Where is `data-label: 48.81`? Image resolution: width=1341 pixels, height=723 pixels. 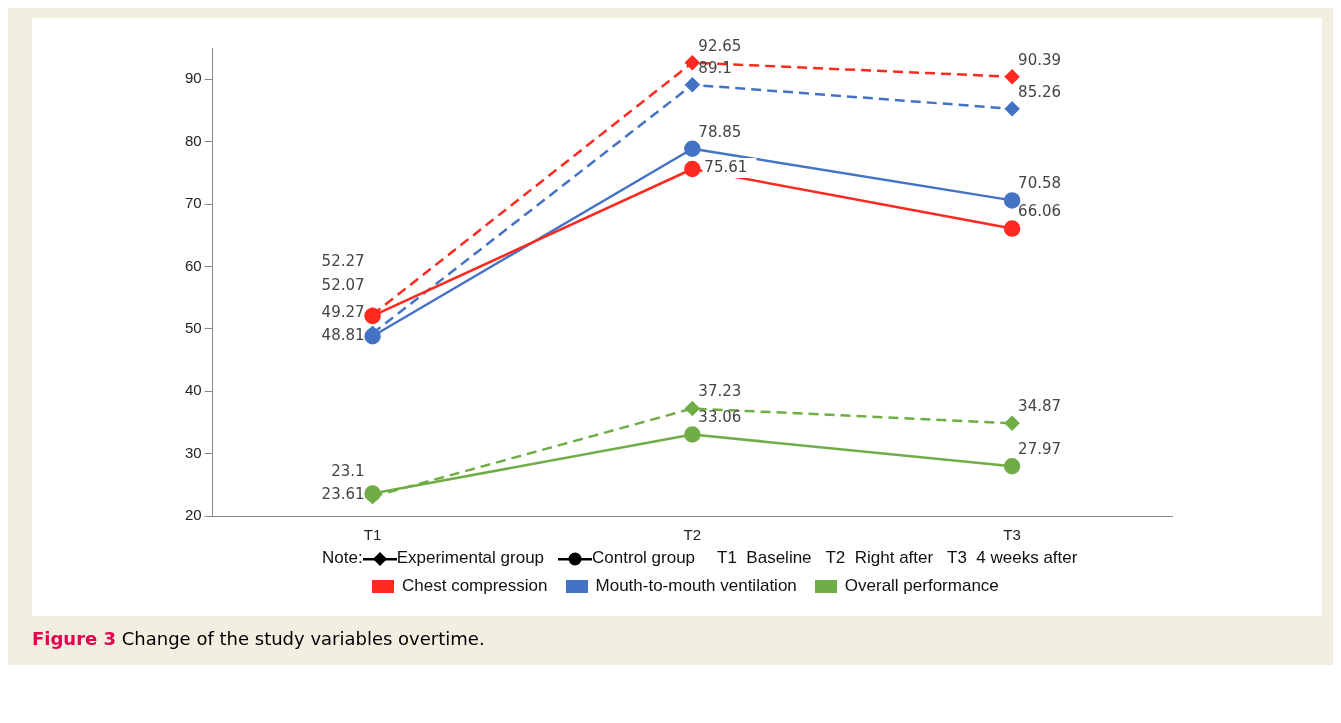 data-label: 48.81 is located at coordinates (343, 335).